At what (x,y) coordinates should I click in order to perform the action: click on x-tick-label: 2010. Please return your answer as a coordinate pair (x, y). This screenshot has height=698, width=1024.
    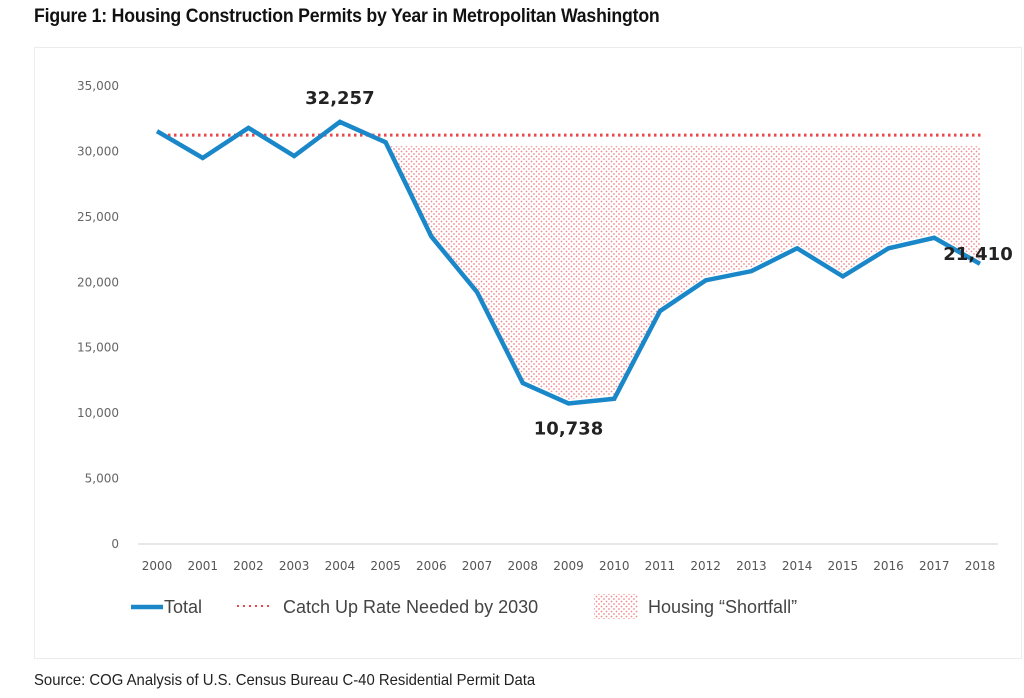
    Looking at the image, I should click on (614, 566).